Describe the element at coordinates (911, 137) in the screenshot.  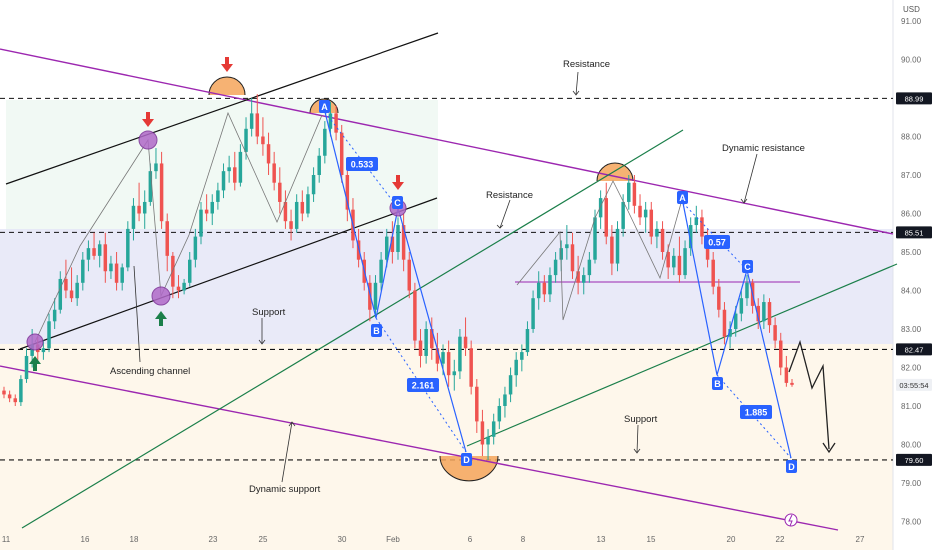
I see `y-tick-label: 88.00` at that location.